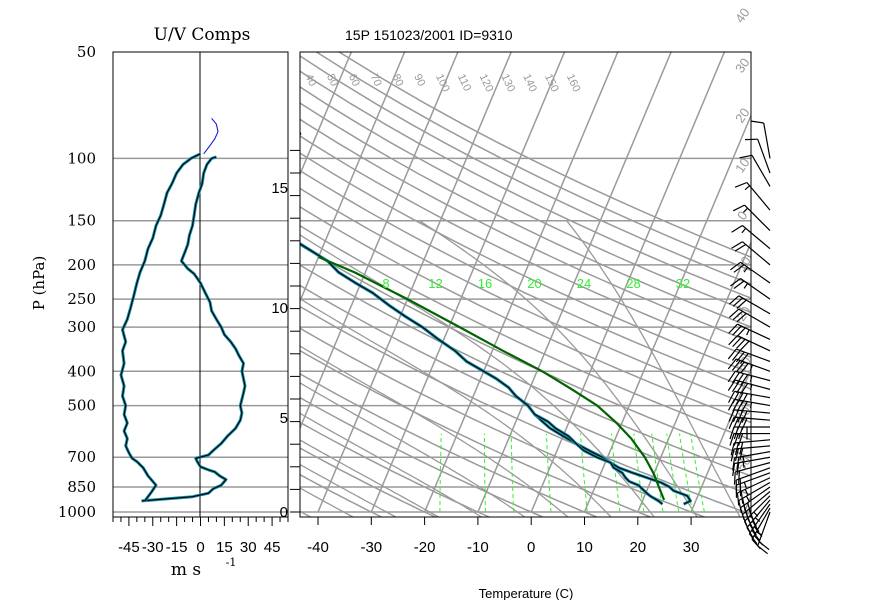 The image size is (887, 600). Describe the element at coordinates (637, 547) in the screenshot. I see `temperature-tick-label: 20` at that location.